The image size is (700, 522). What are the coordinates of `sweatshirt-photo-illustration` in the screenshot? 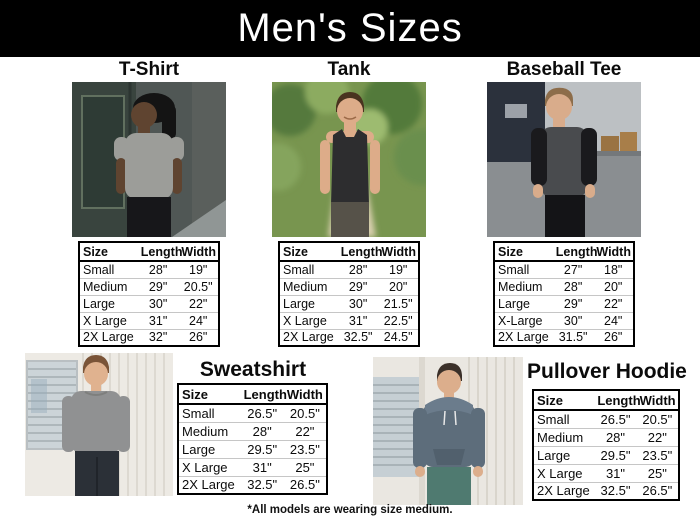 It's located at (99, 424).